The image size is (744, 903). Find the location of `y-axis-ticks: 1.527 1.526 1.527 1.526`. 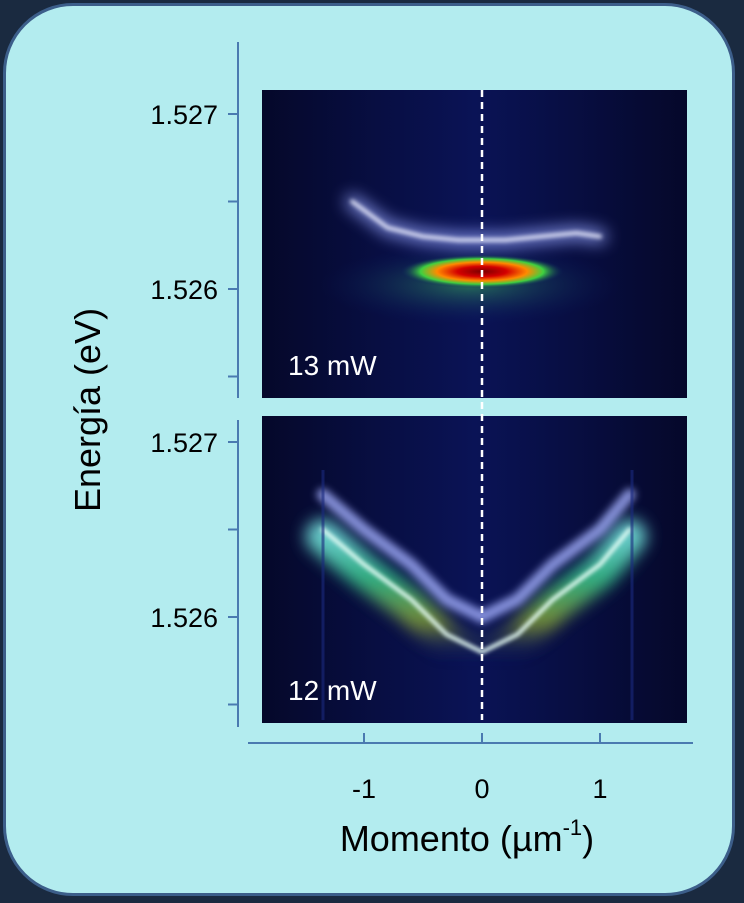

y-axis-ticks: 1.527 1.526 1.527 1.526 is located at coordinates (194, 403).